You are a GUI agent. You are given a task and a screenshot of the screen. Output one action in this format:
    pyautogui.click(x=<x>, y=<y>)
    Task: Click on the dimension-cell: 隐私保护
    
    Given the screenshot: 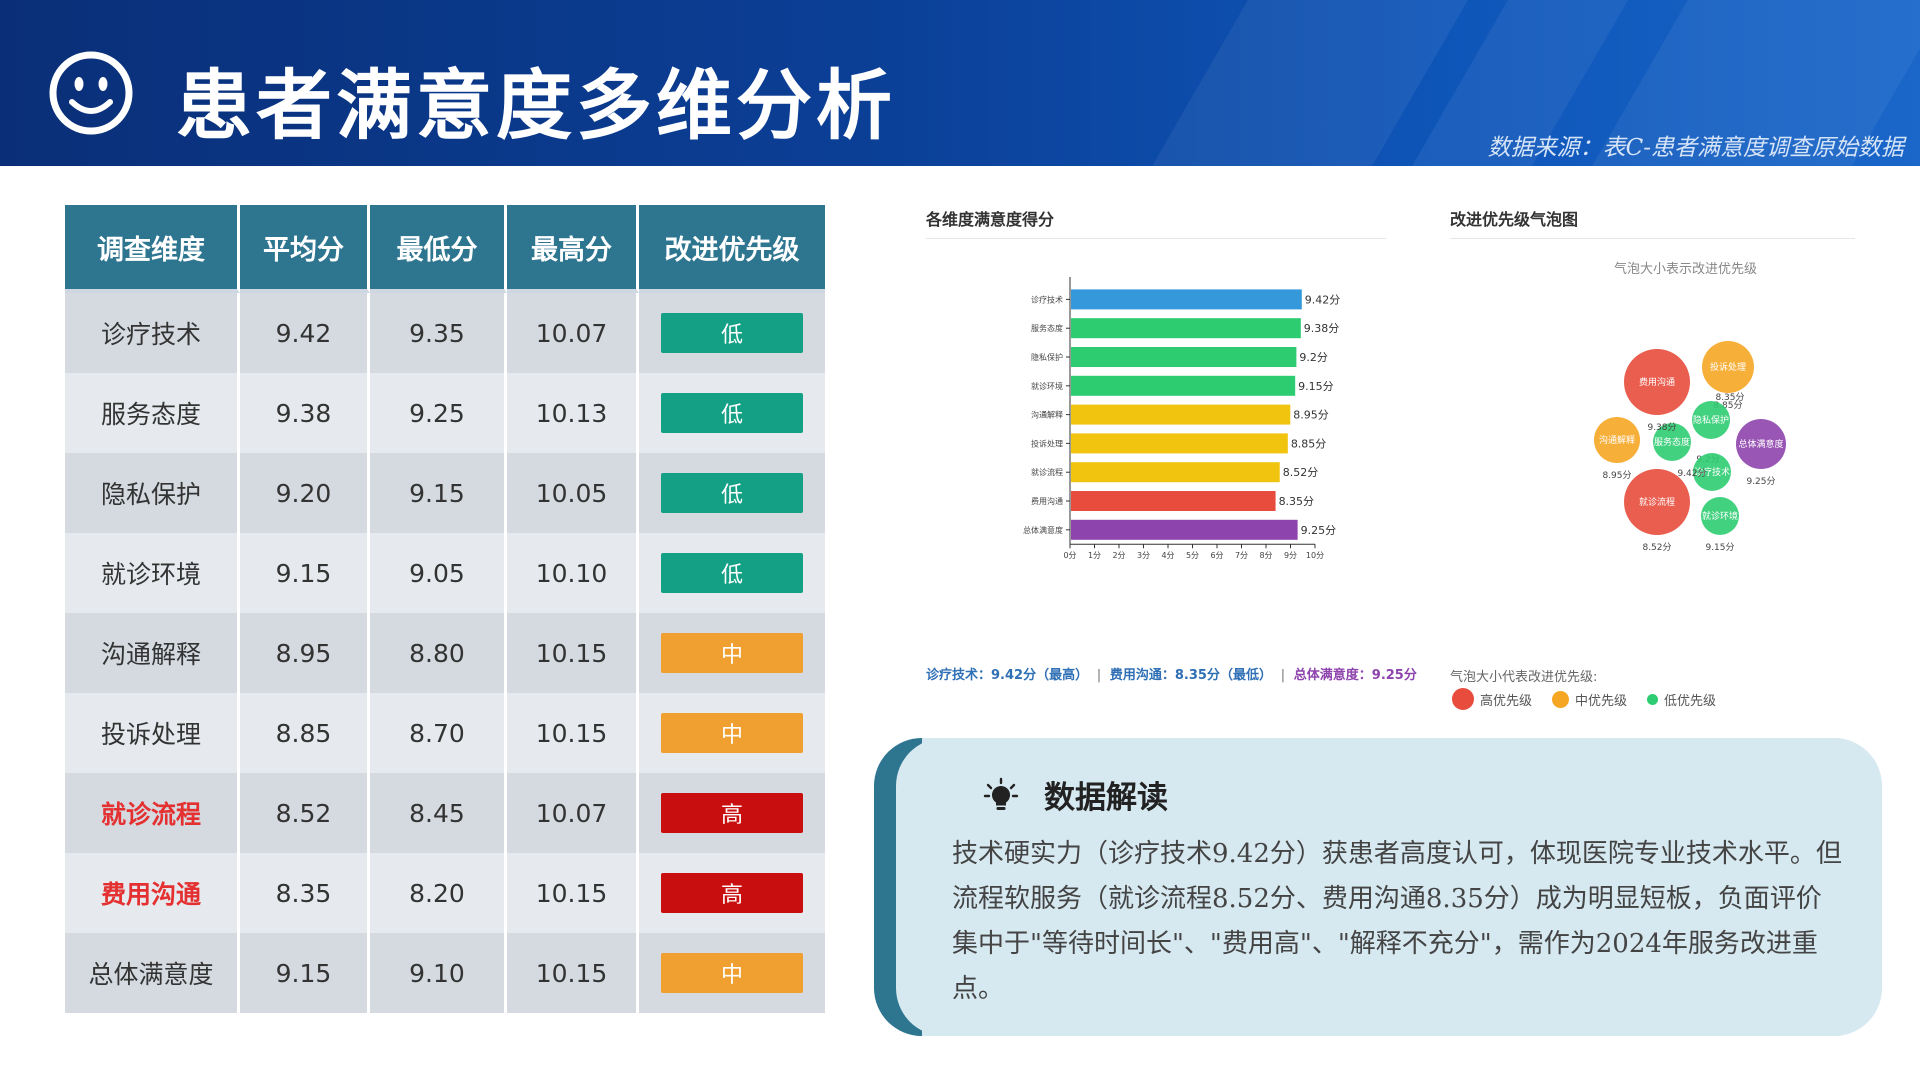 What is the action you would take?
    pyautogui.click(x=152, y=493)
    